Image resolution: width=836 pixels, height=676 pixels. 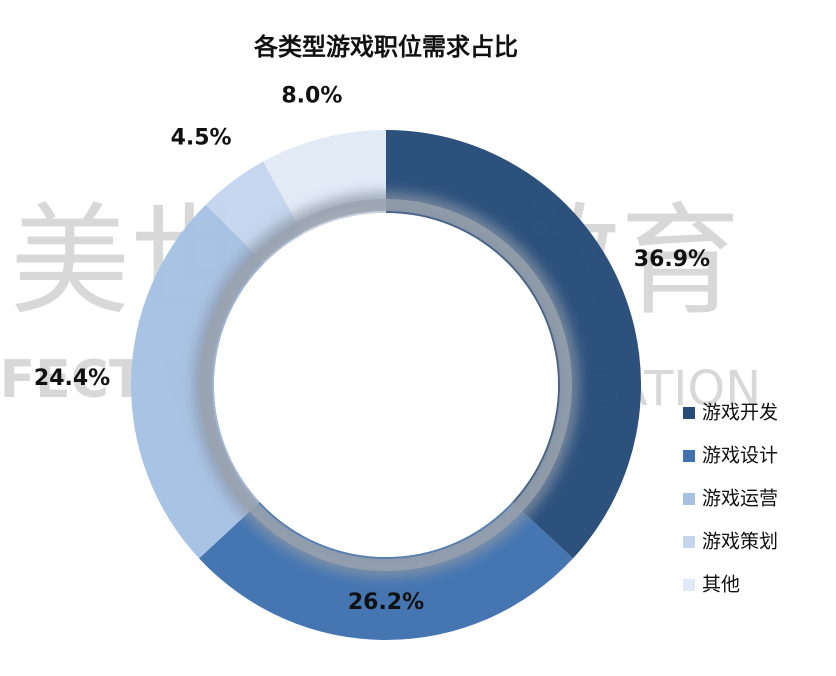 What do you see at coordinates (201, 138) in the screenshot?
I see `data-label: 4.5%` at bounding box center [201, 138].